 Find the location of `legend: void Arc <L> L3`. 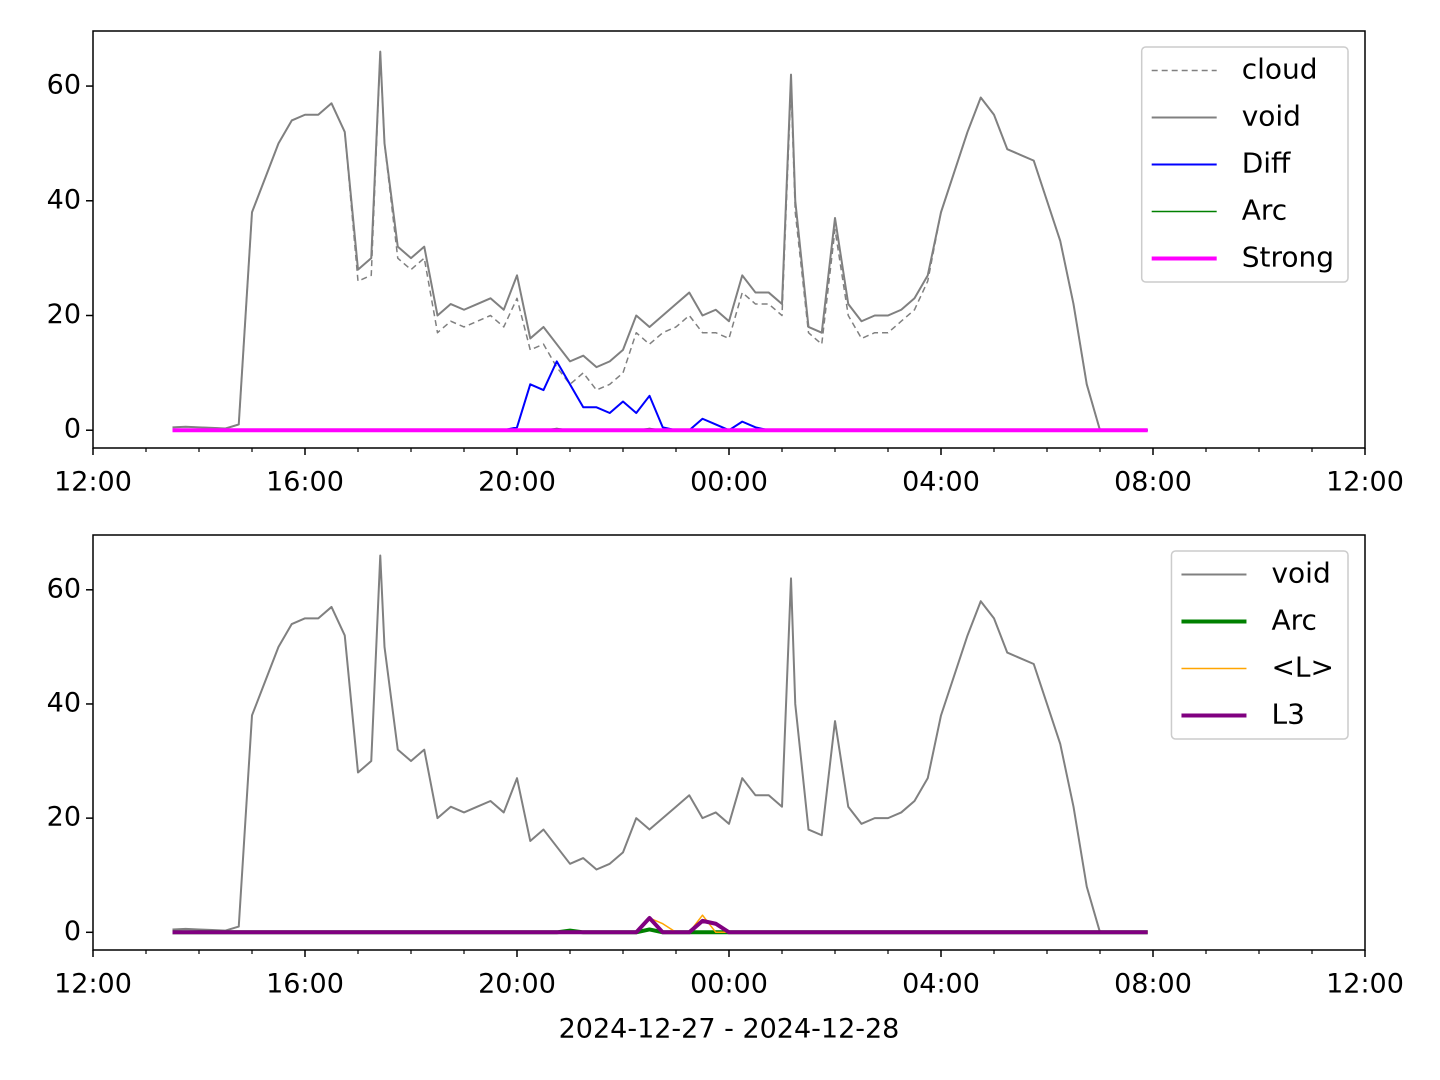

legend: void Arc <L> L3 is located at coordinates (1259, 645).